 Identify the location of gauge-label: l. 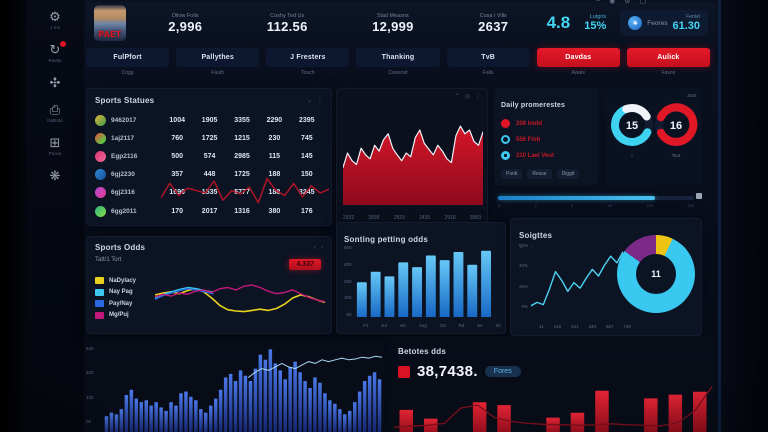
(632, 155).